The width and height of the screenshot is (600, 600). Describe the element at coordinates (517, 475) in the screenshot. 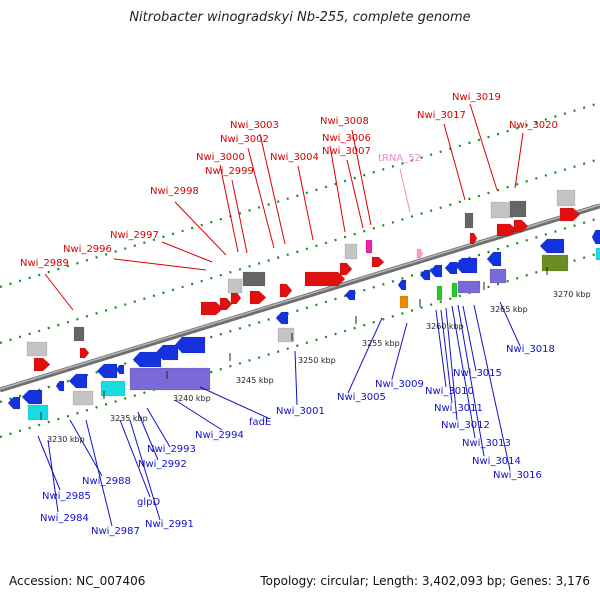

I see `gene-label-nwi-3016: Nwi_3016` at that location.